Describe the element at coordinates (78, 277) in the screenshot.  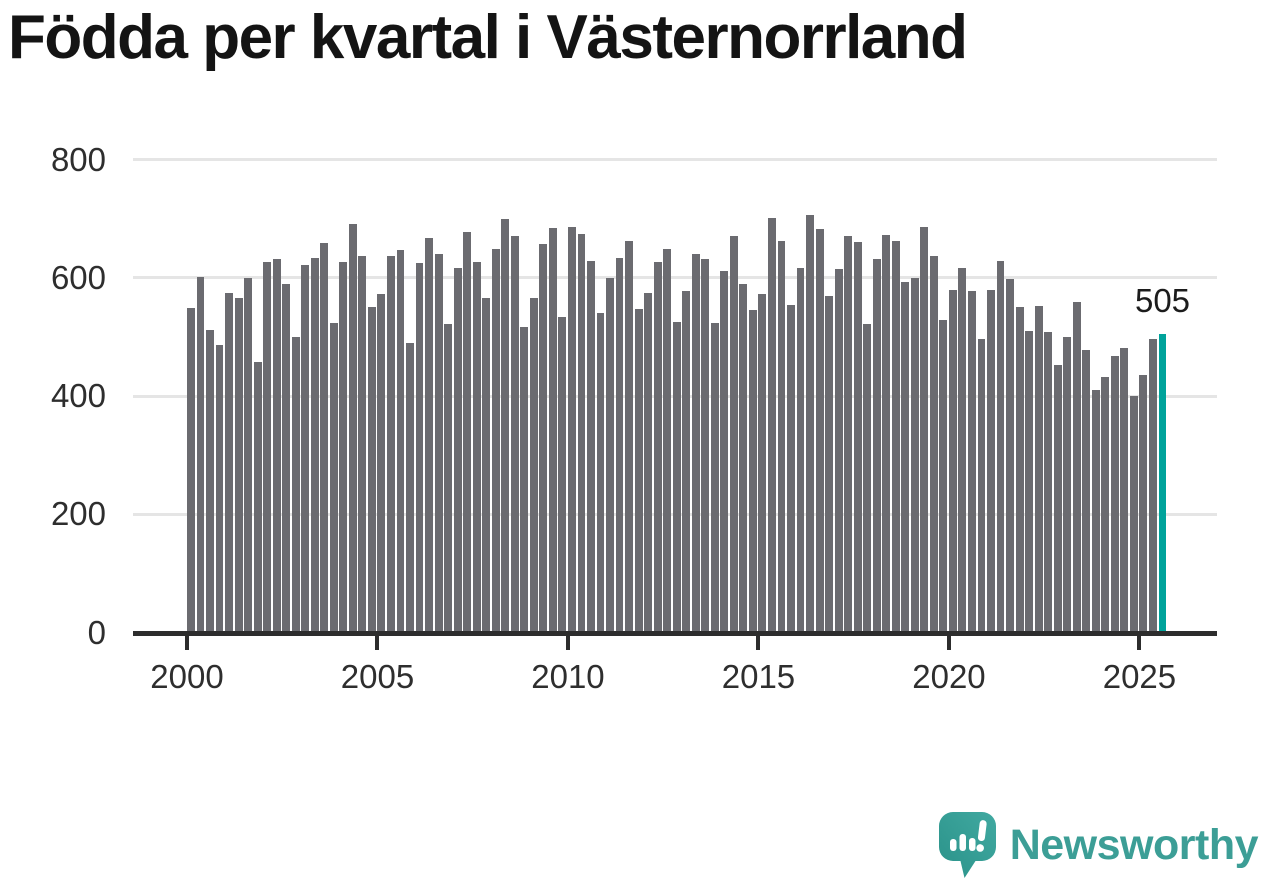
I see `y-axis-label: 600` at that location.